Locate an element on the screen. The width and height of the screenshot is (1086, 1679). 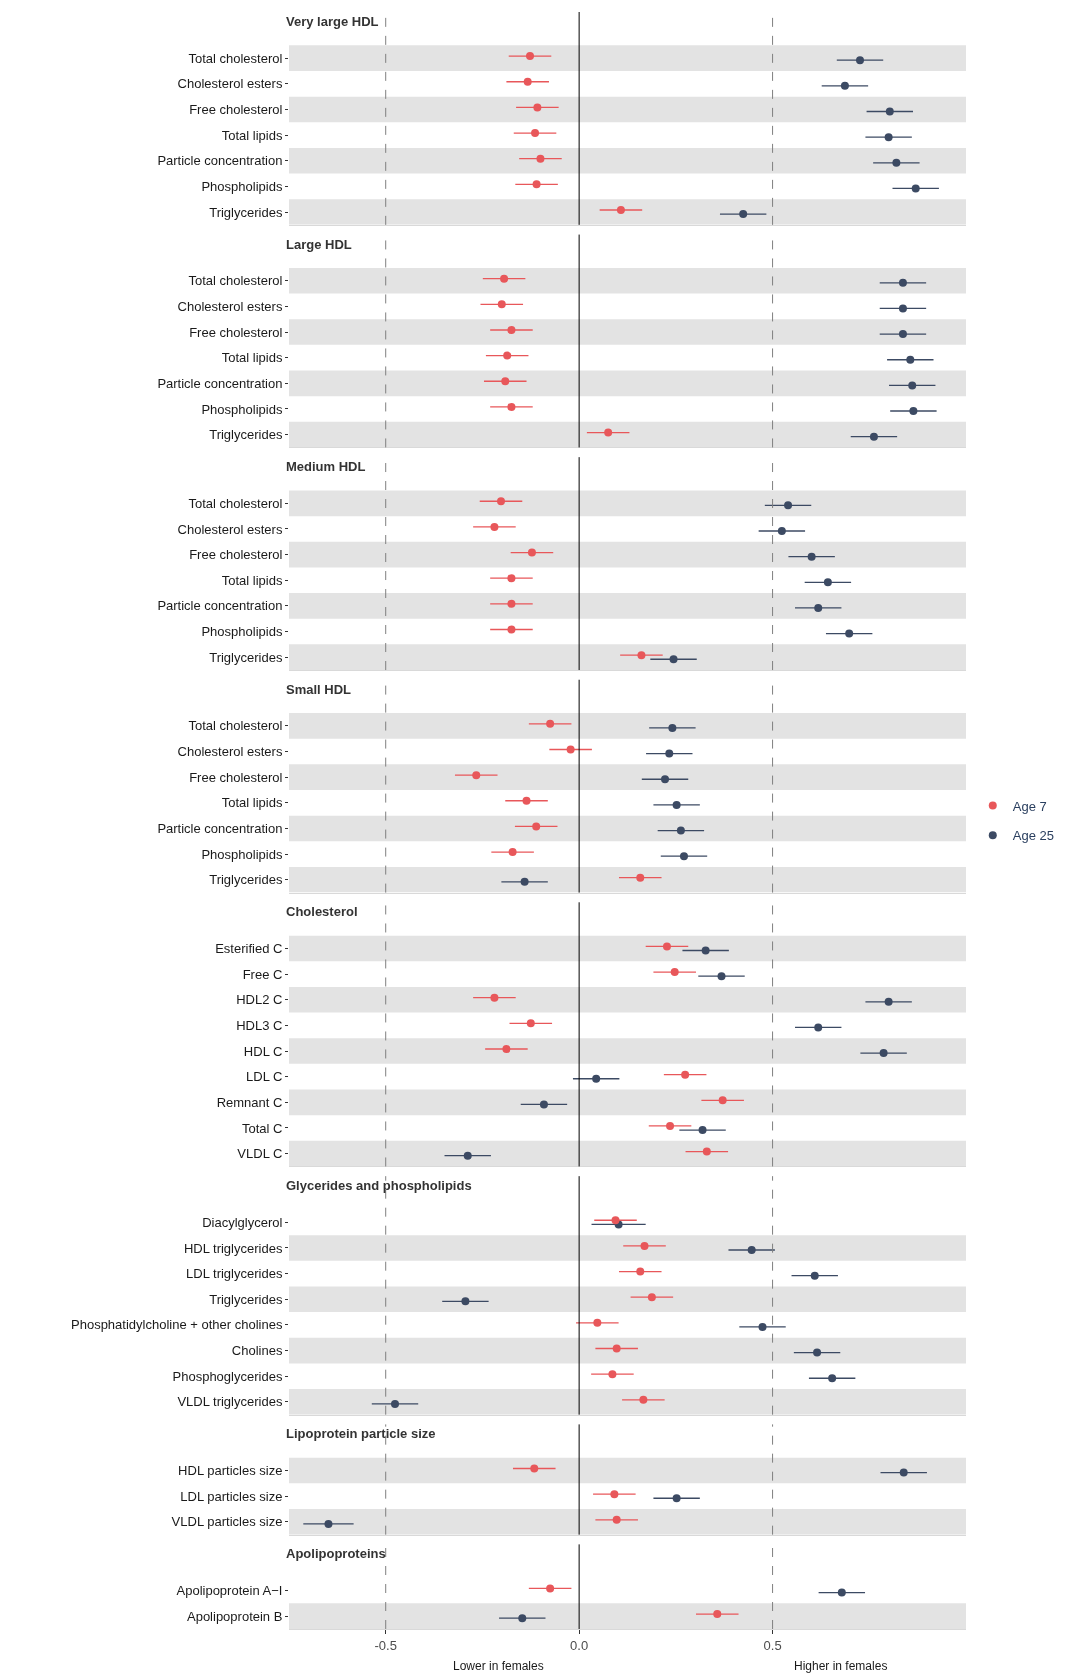
chart-title: Small HDL is located at coordinates (319, 689).